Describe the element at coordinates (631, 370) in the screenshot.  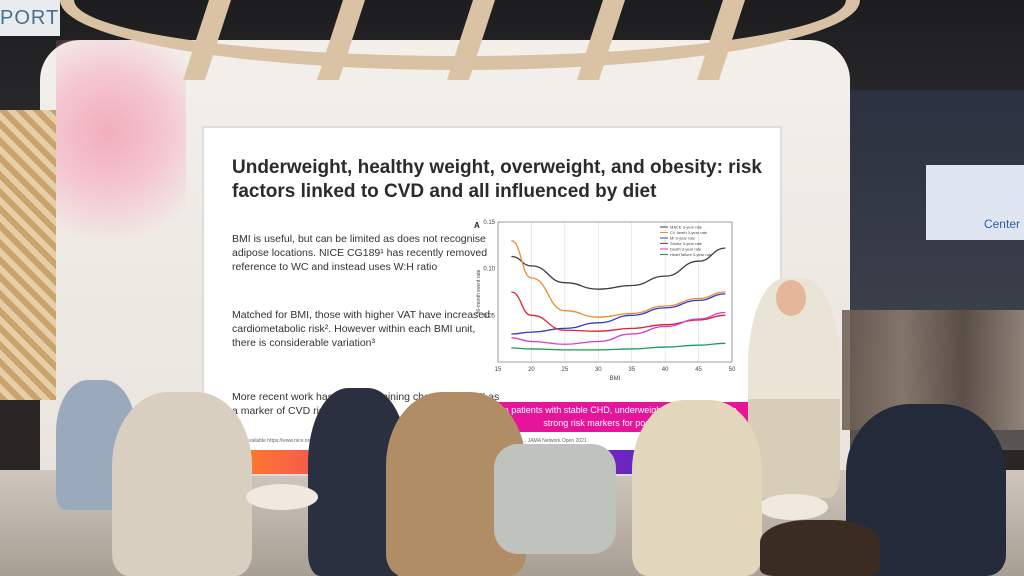
I see `x-tick-label: 35` at that location.